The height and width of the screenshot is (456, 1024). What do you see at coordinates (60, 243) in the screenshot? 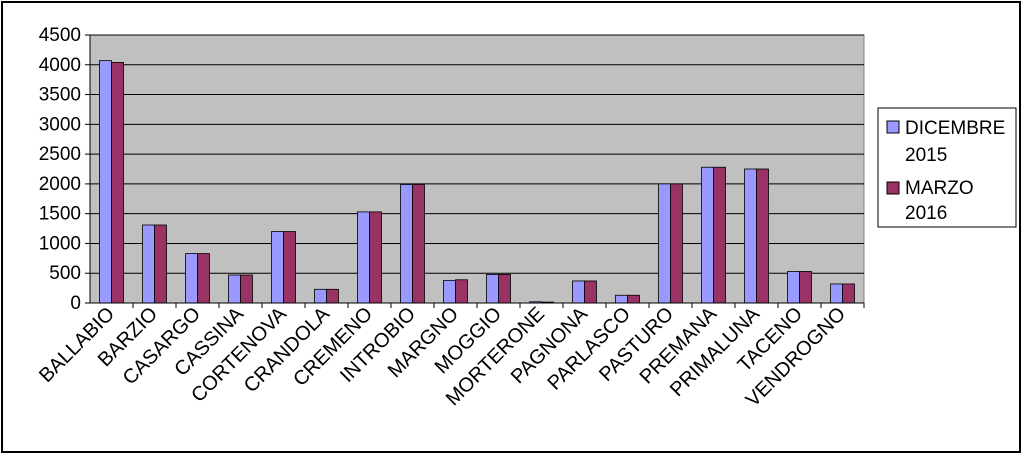
I see `y-tick-label: 1000` at bounding box center [60, 243].